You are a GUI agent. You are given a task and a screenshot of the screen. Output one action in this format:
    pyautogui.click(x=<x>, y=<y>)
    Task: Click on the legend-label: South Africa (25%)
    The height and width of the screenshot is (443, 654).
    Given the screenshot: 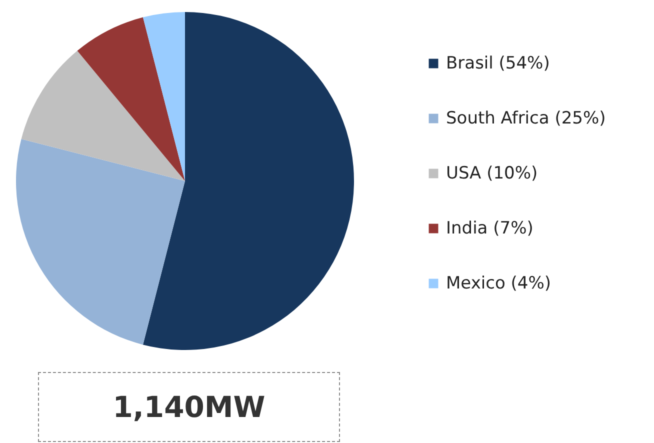 What is the action you would take?
    pyautogui.click(x=526, y=118)
    